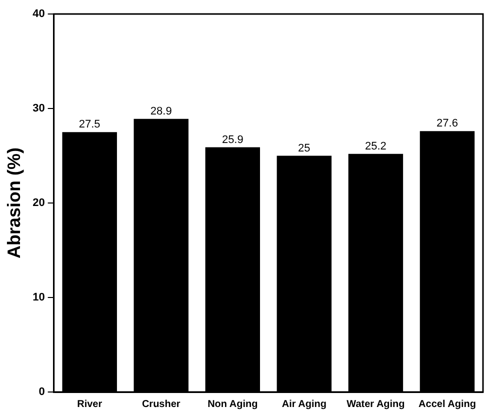 The image size is (491, 416). Describe the element at coordinates (161, 404) in the screenshot. I see `x-tick-label: Crusher` at that location.